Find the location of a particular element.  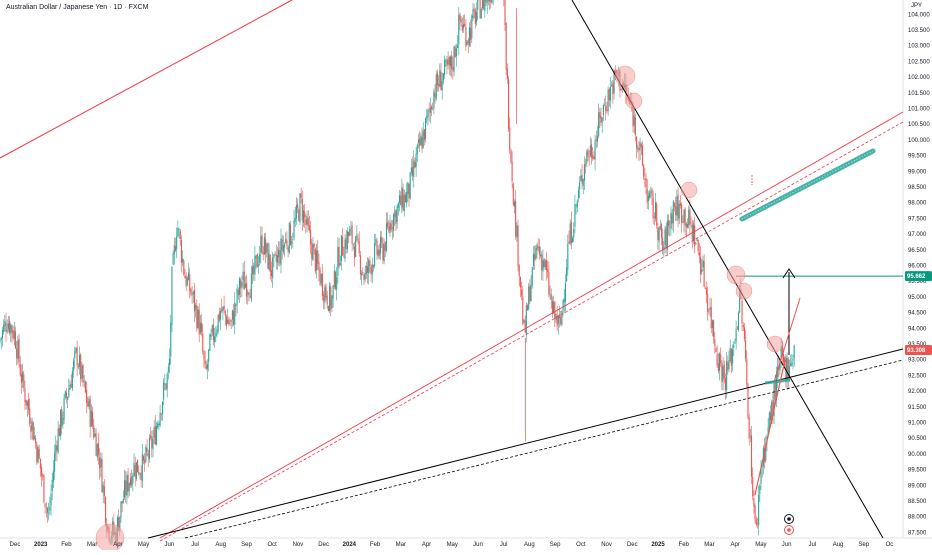

y-tick-label: 100.500 is located at coordinates (919, 125).